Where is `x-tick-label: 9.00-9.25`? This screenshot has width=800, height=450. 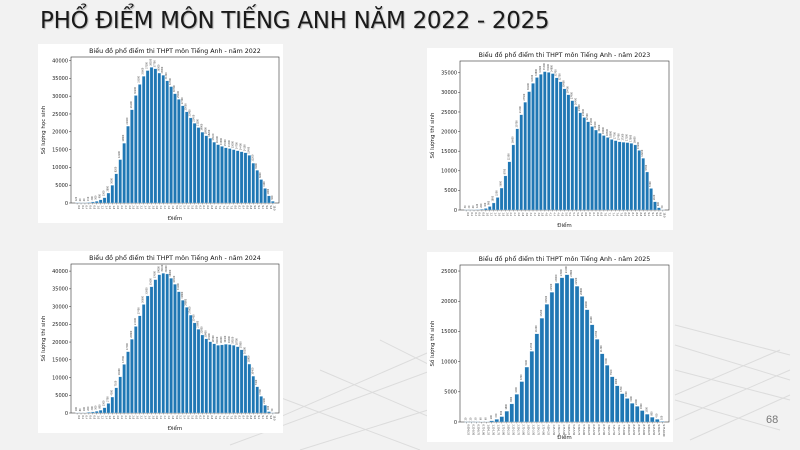 x-tick-label: 9.00-9.25 is located at coordinates (648, 430).